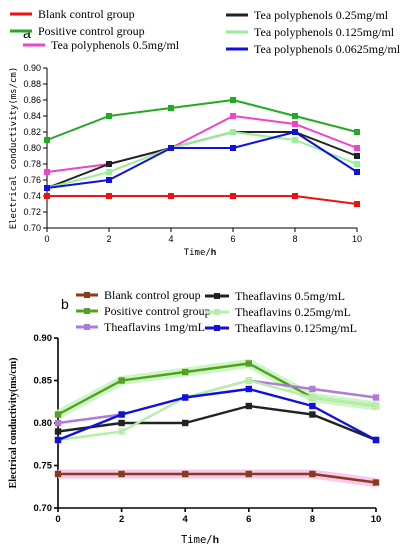  I want to click on y-tick-label: 0.76, so click(32, 180).